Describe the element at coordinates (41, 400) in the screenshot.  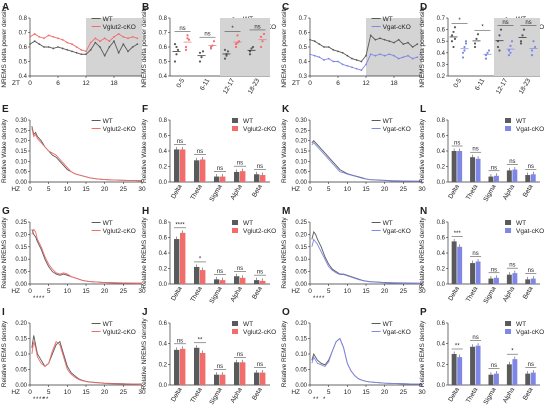
I see `significance-marks: * * * ** *` at that location.